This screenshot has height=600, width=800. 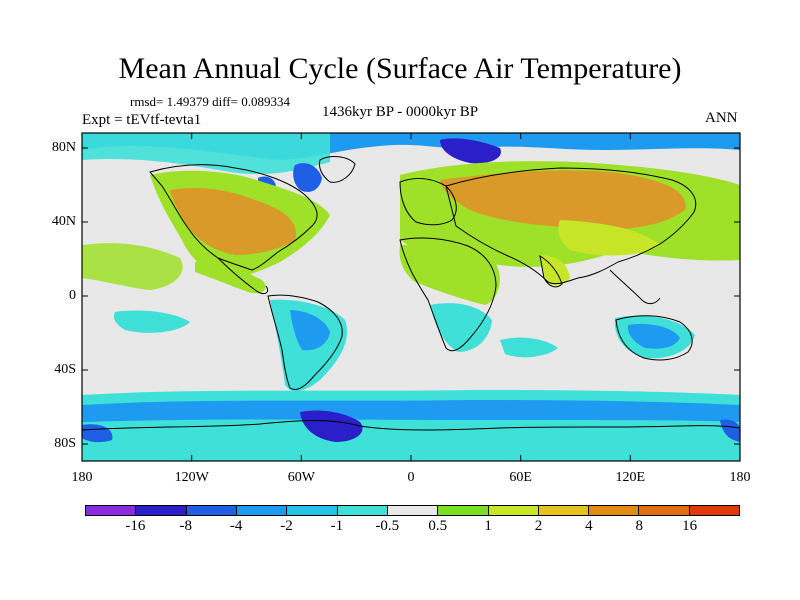 What do you see at coordinates (337, 526) in the screenshot?
I see `colorbar-label: -1` at bounding box center [337, 526].